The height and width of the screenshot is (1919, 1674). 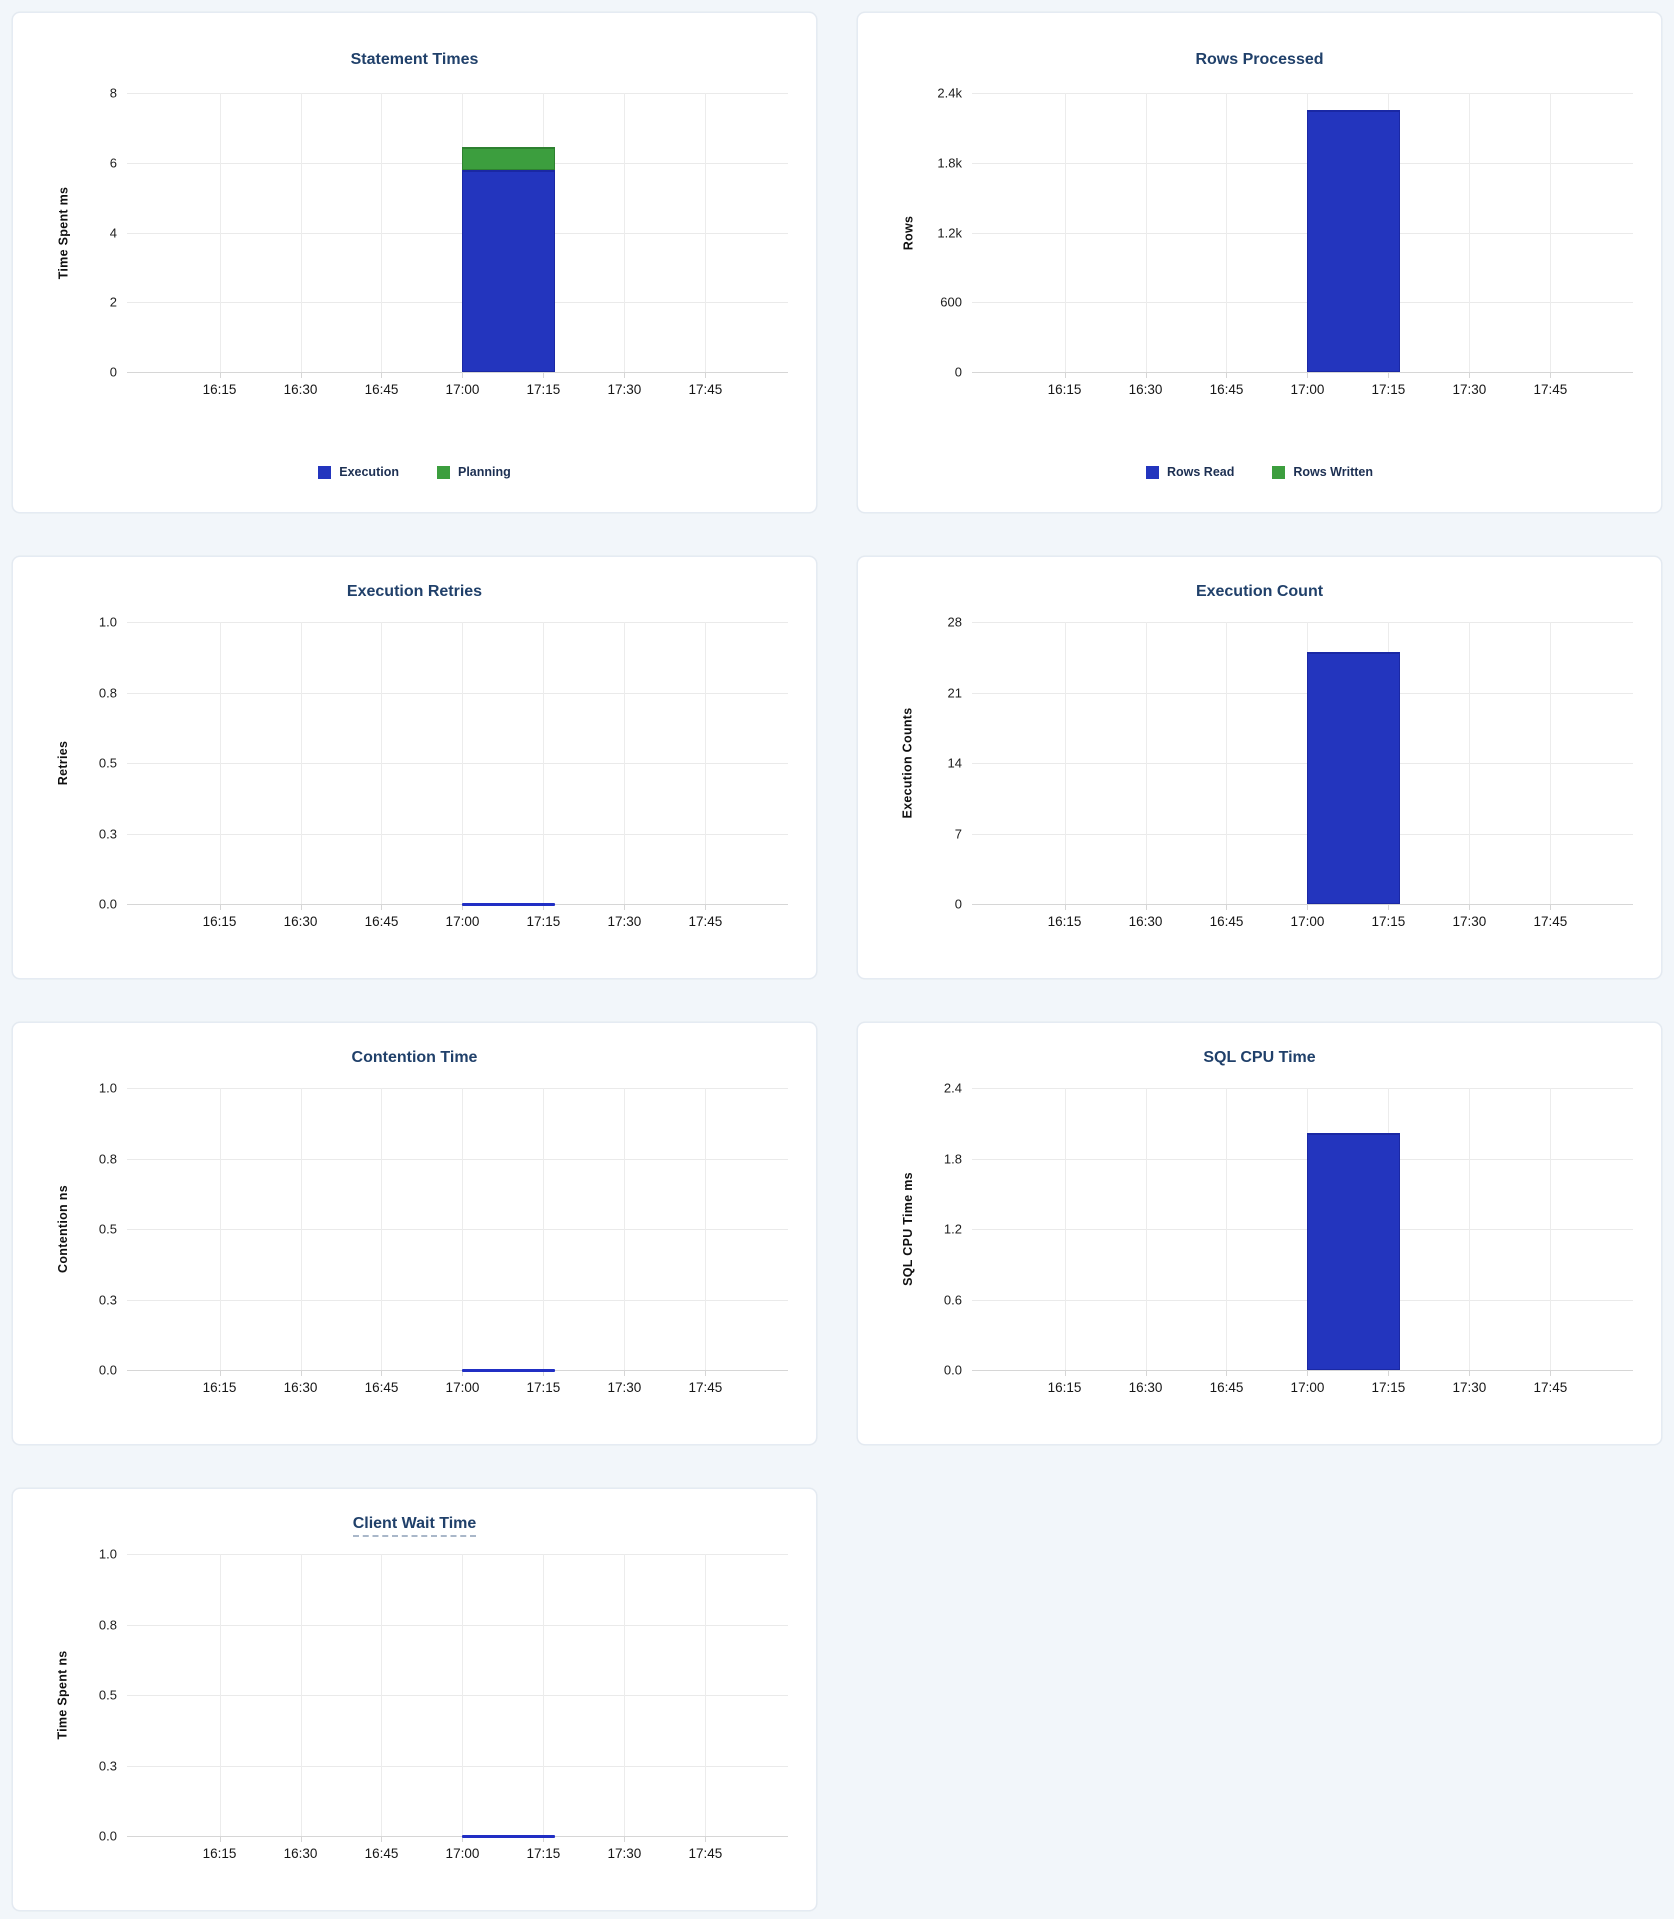 I want to click on bar-segment-sql-cpu-time, so click(x=1354, y=1251).